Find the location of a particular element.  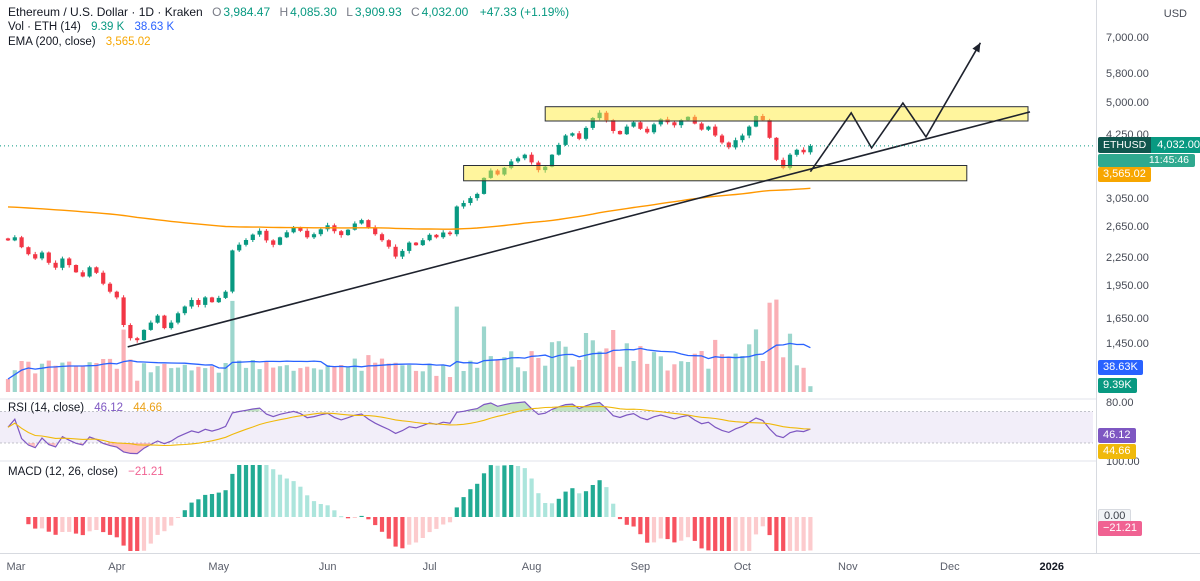

time-label: Mar is located at coordinates (16, 567).